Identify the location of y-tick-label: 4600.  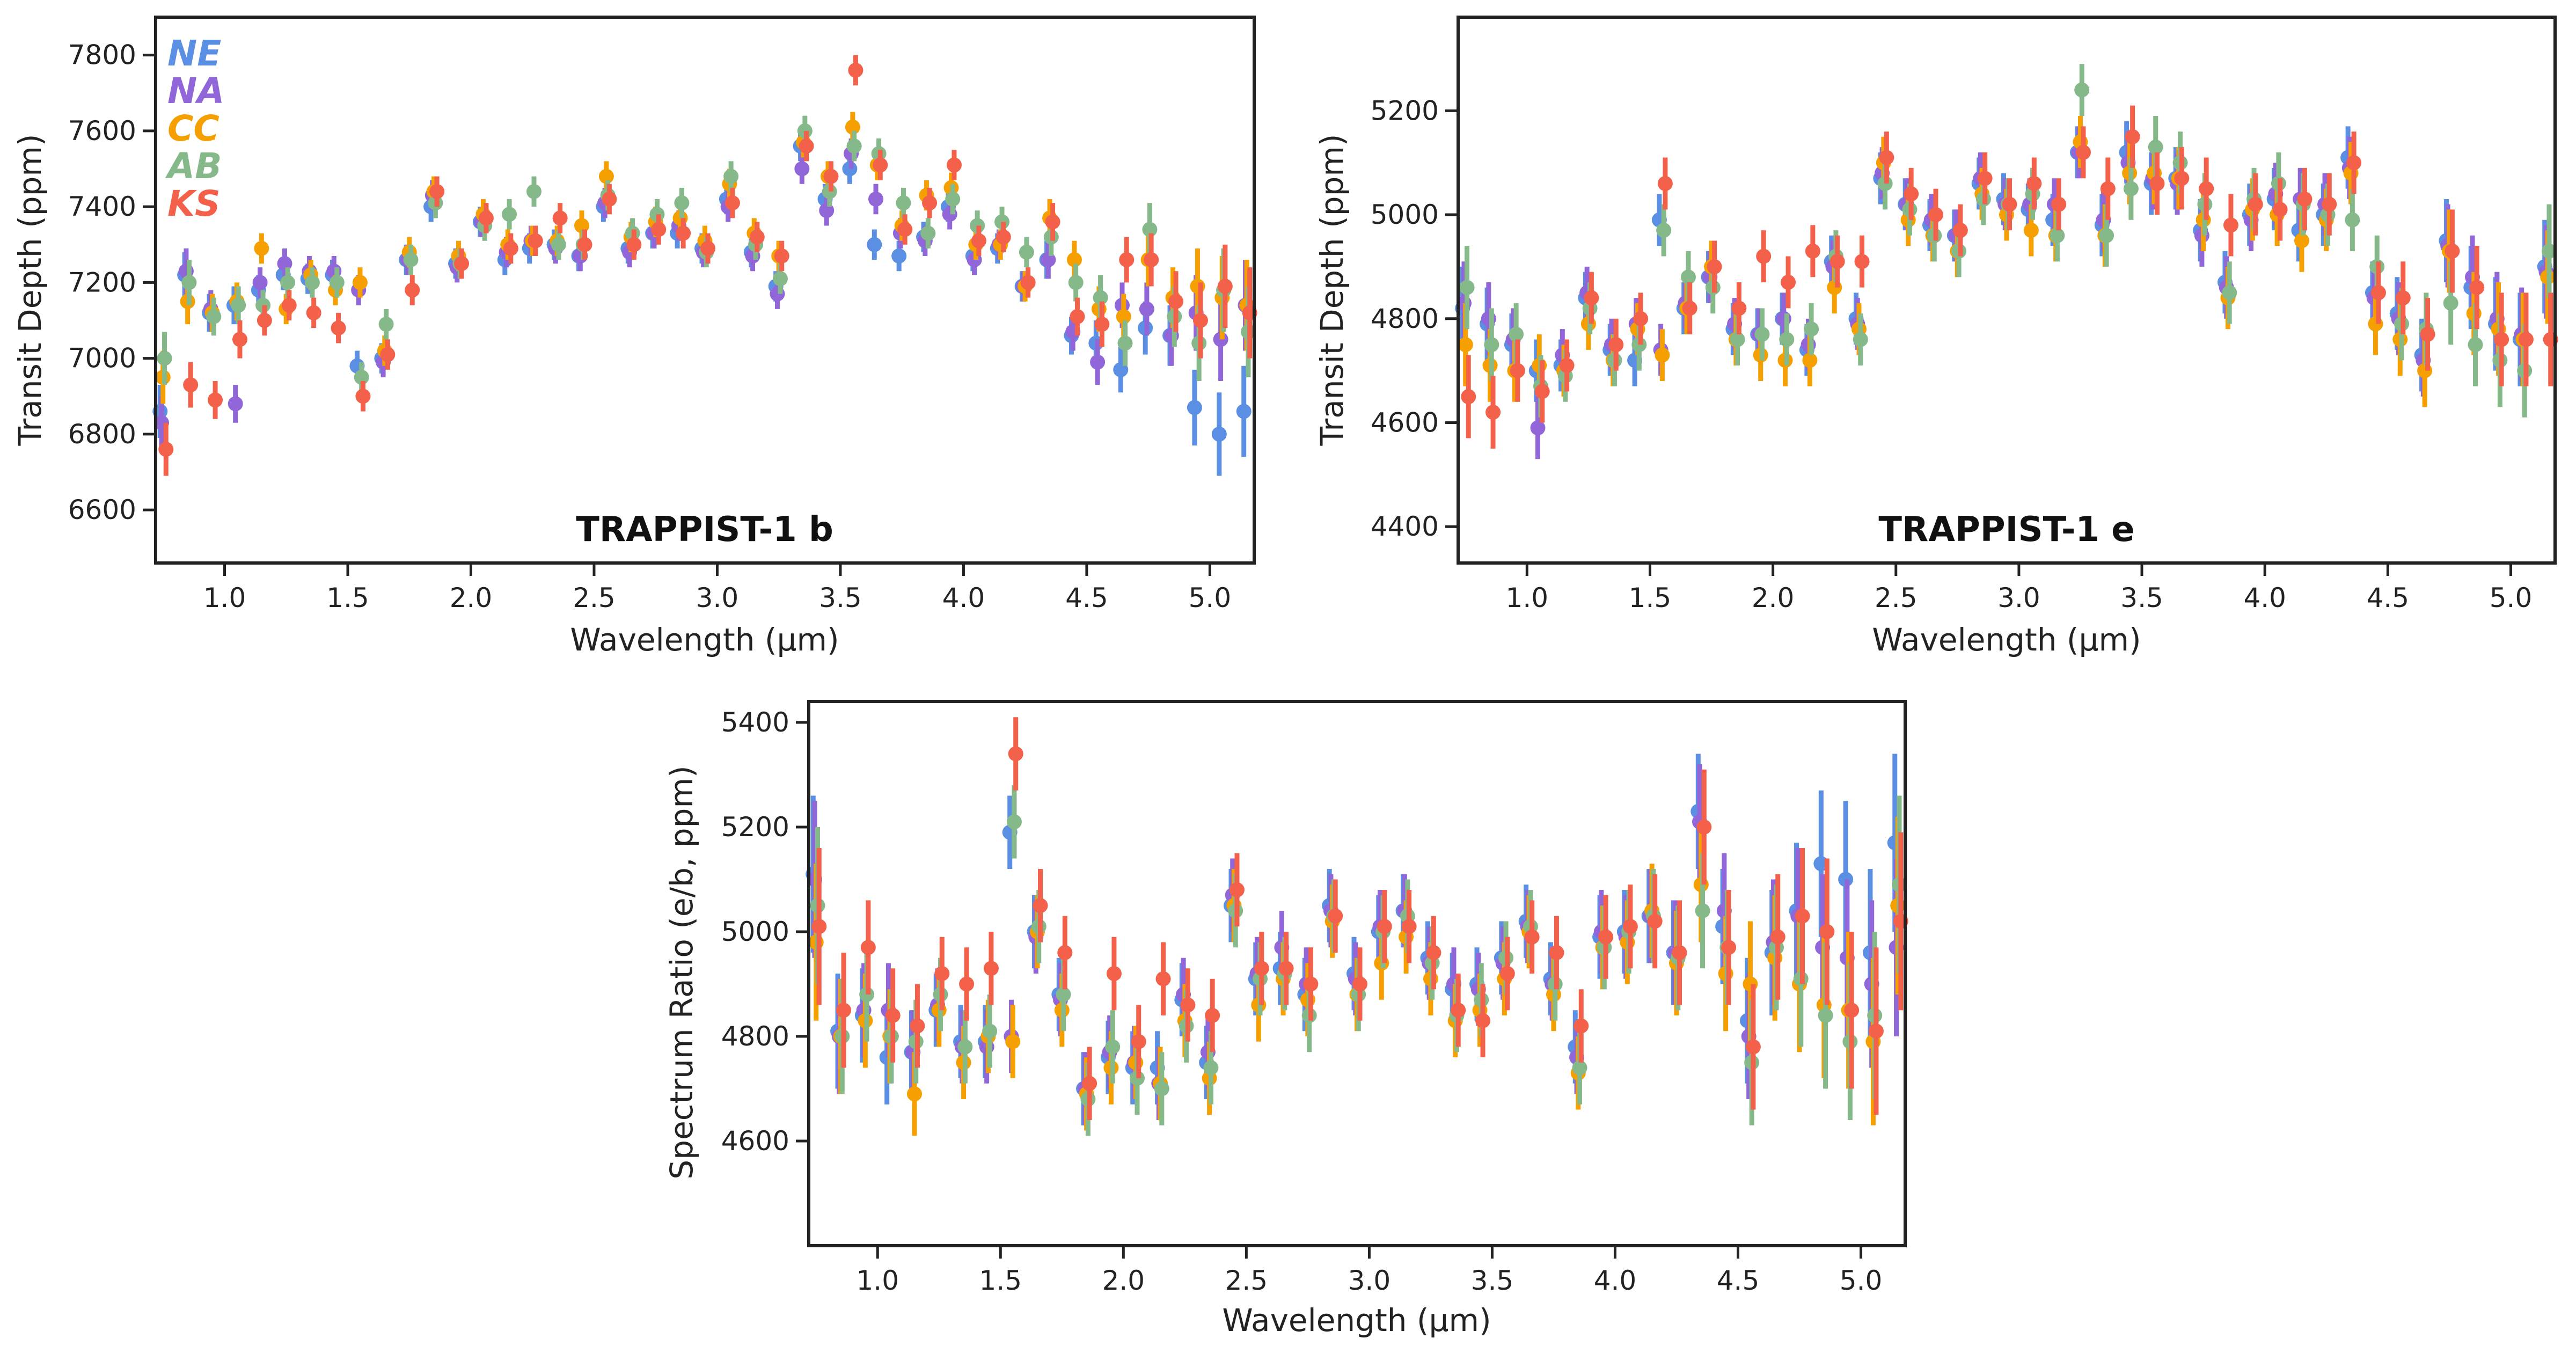
(1405, 422).